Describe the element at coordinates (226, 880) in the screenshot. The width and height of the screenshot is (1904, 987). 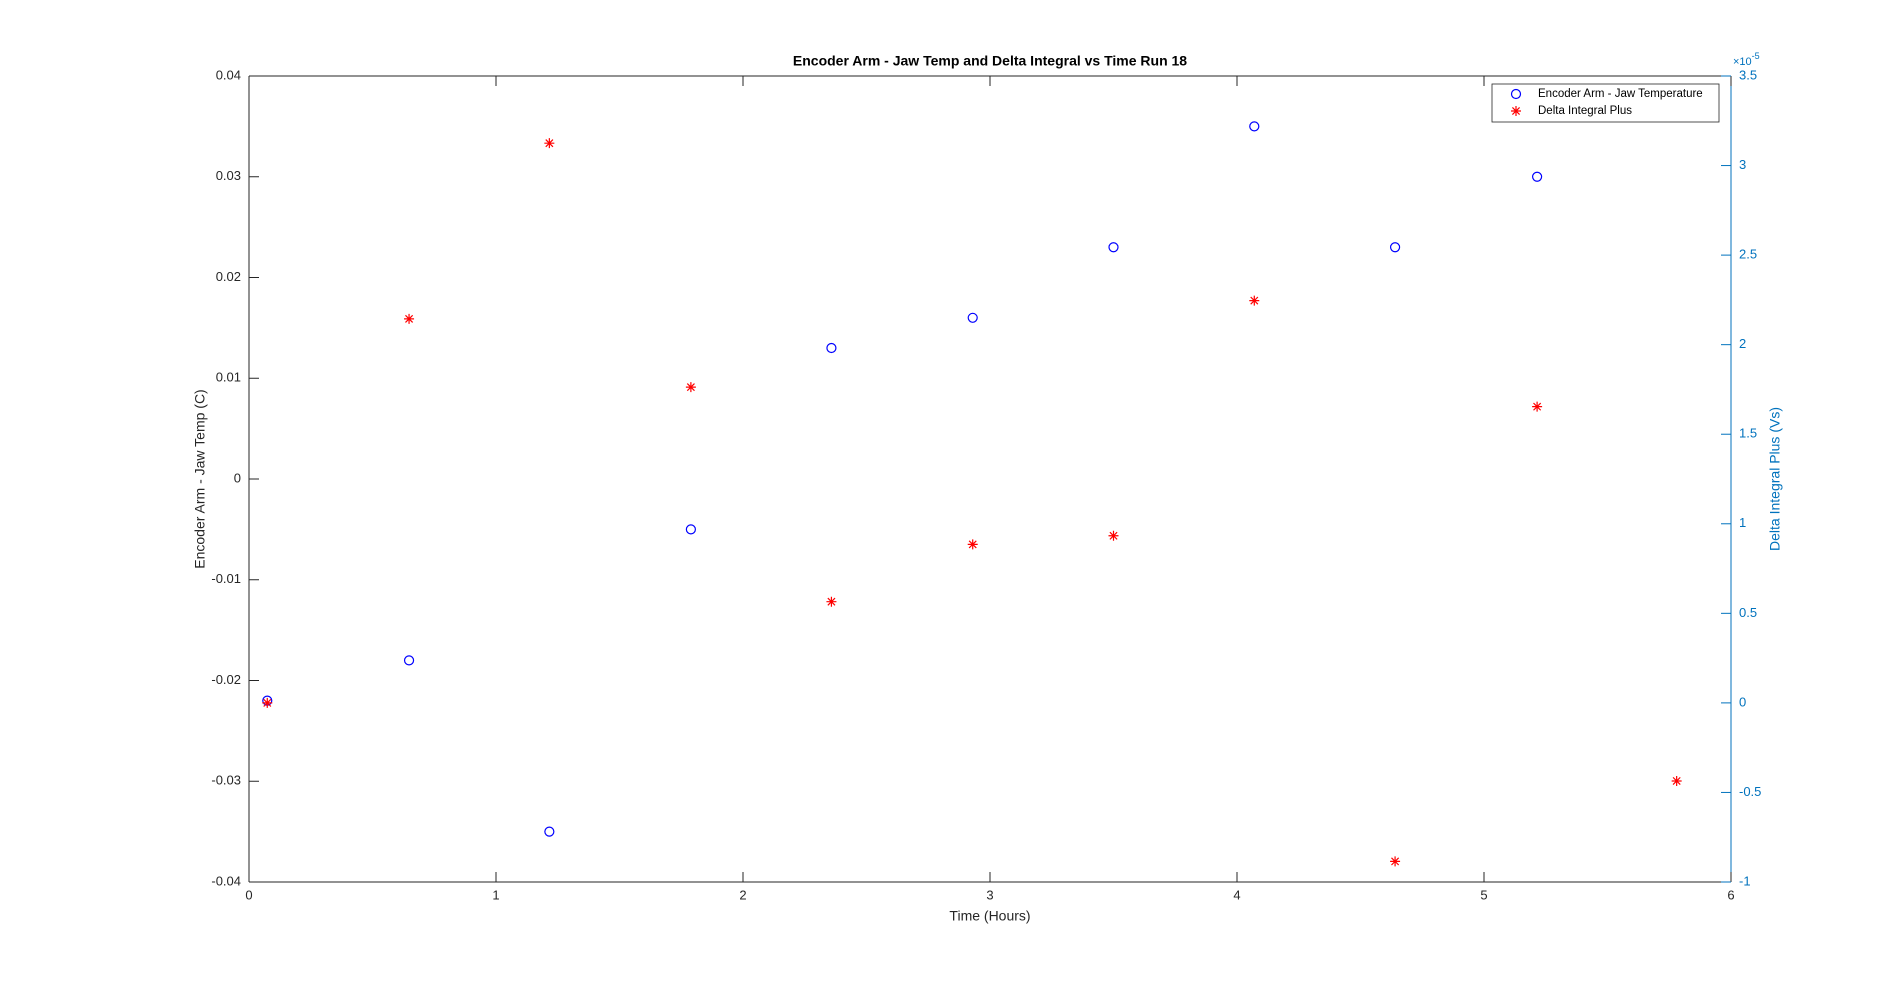
I see `y-tick-label: -0.04` at that location.